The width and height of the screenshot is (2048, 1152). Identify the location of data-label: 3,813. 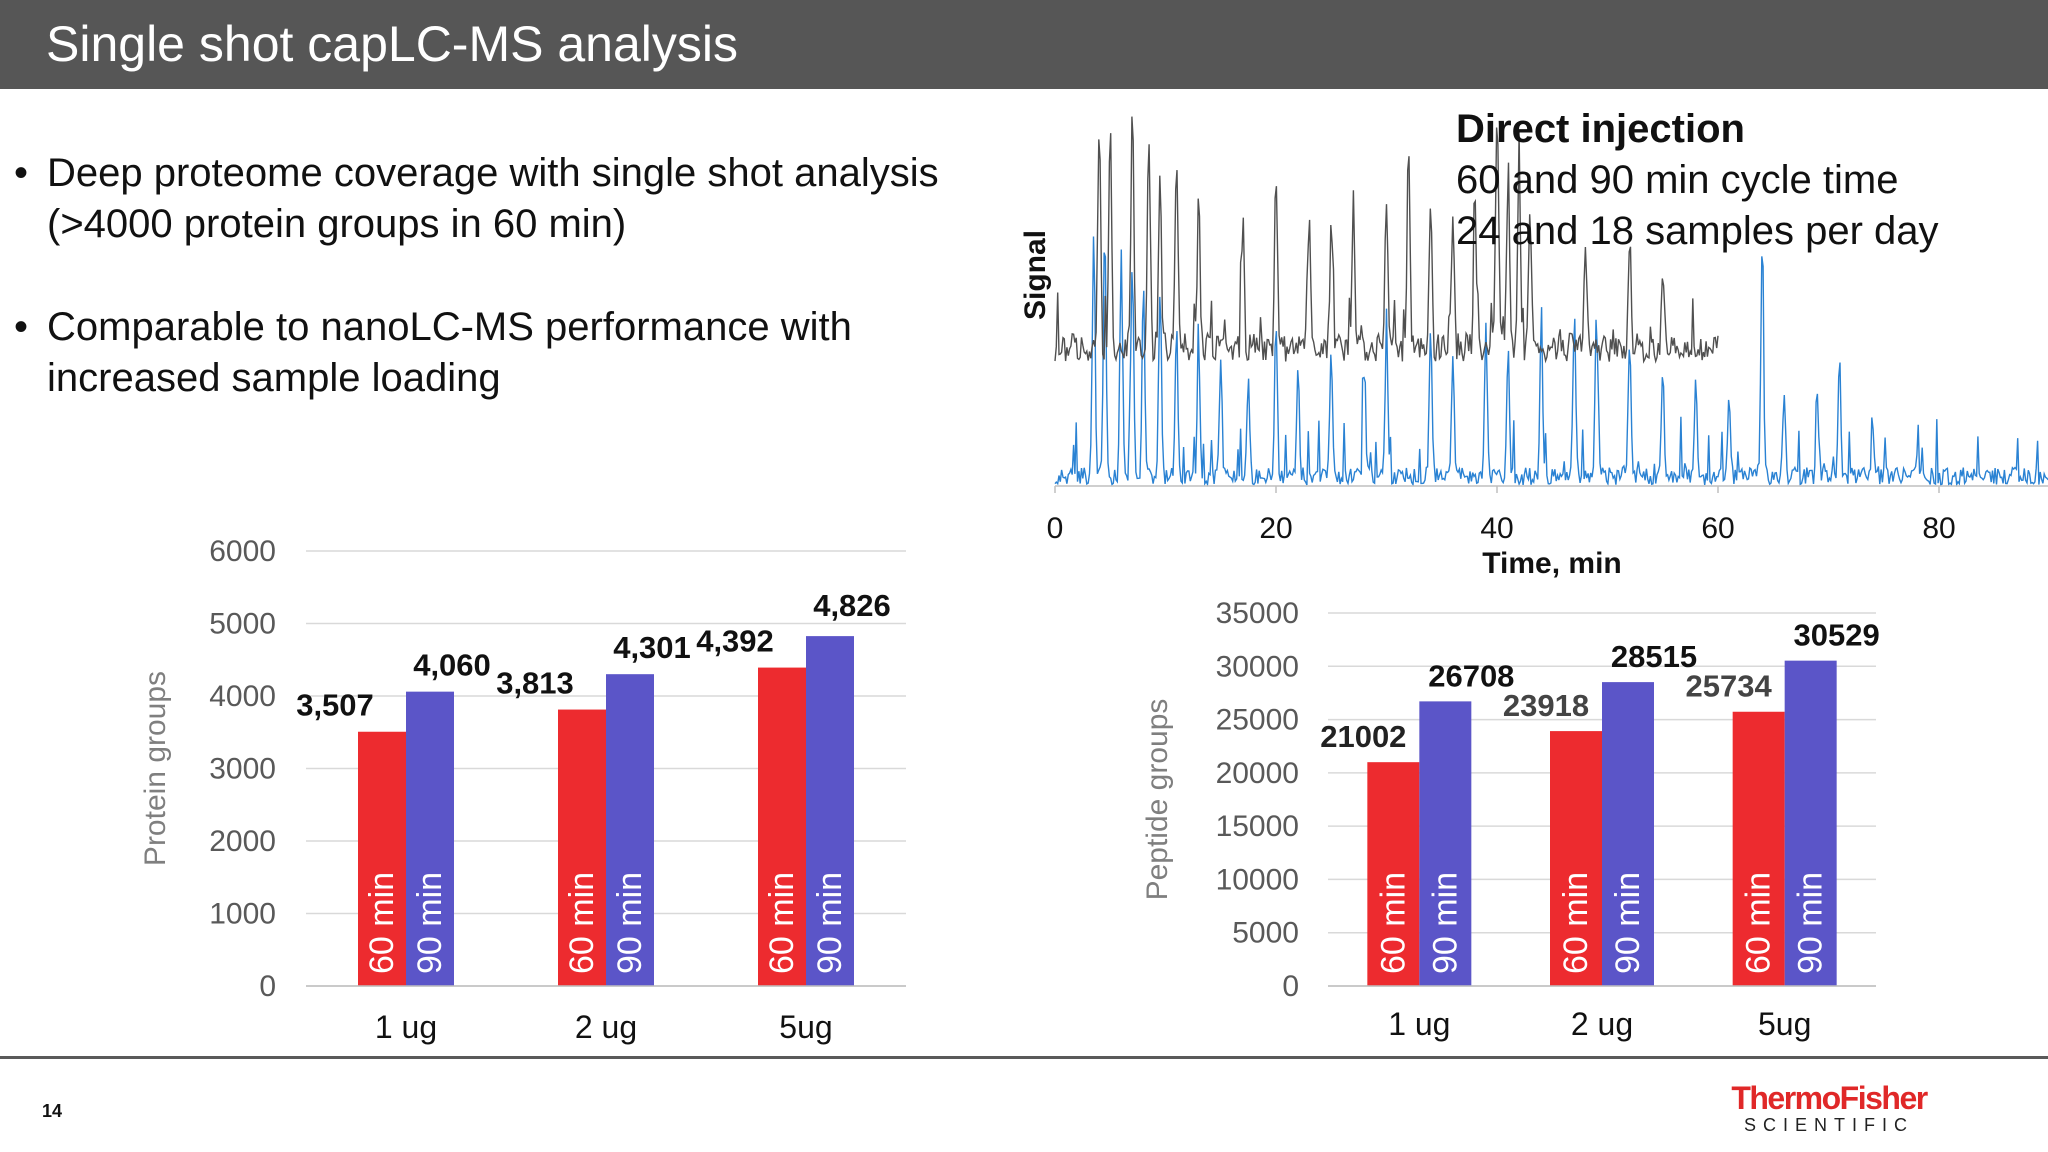
(535, 683).